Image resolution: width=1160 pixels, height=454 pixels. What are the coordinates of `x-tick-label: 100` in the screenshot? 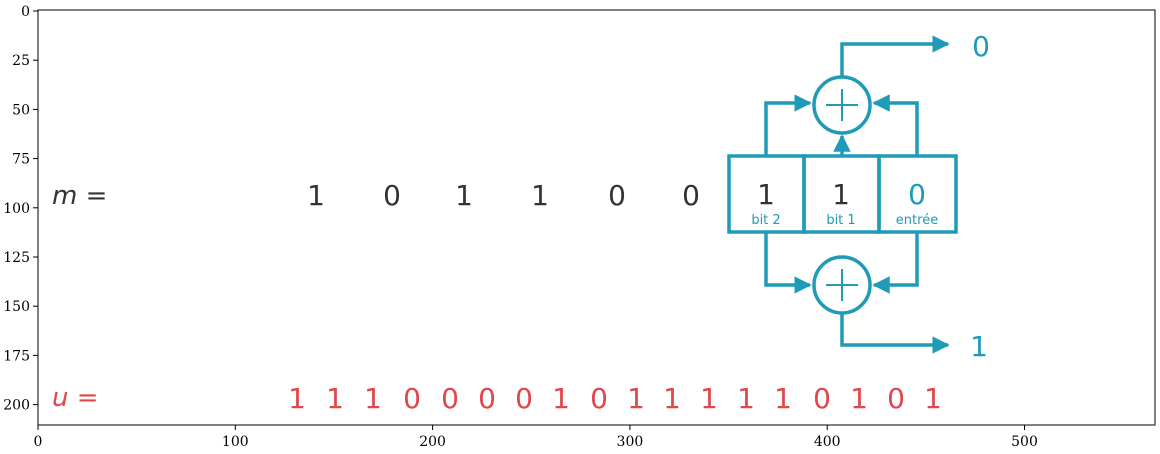 It's located at (235, 442).